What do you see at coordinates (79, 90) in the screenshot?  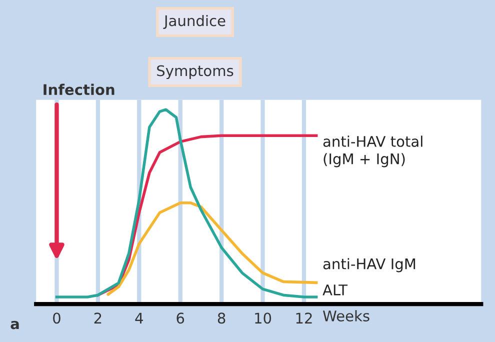 I see `text: Infection` at bounding box center [79, 90].